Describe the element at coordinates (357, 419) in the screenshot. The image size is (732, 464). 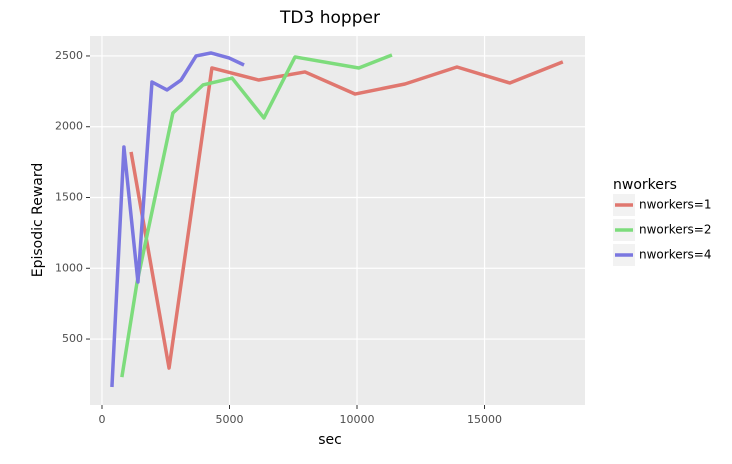
I see `x-tick-label: 10000` at that location.